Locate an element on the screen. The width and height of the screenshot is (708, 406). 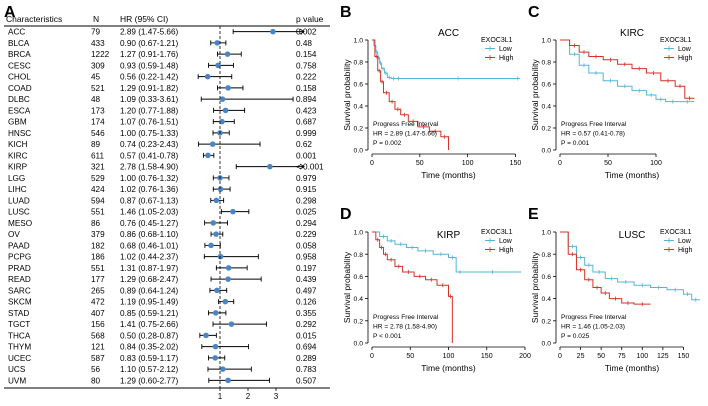
row-p-value: 0.687 is located at coordinates (306, 122).